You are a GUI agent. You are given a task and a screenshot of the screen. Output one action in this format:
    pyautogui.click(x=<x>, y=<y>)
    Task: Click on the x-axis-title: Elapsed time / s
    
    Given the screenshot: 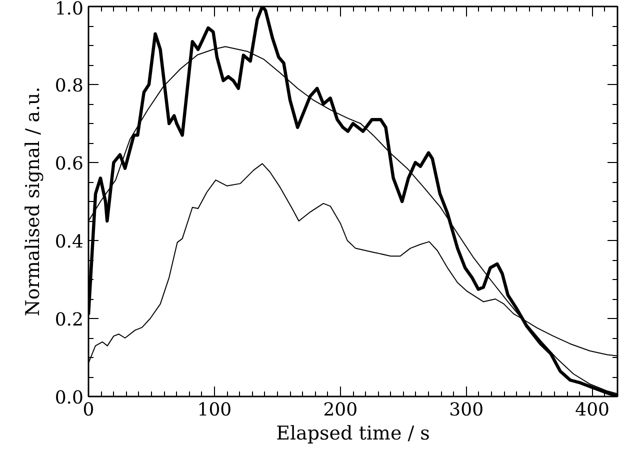 What is the action you would take?
    pyautogui.click(x=353, y=433)
    